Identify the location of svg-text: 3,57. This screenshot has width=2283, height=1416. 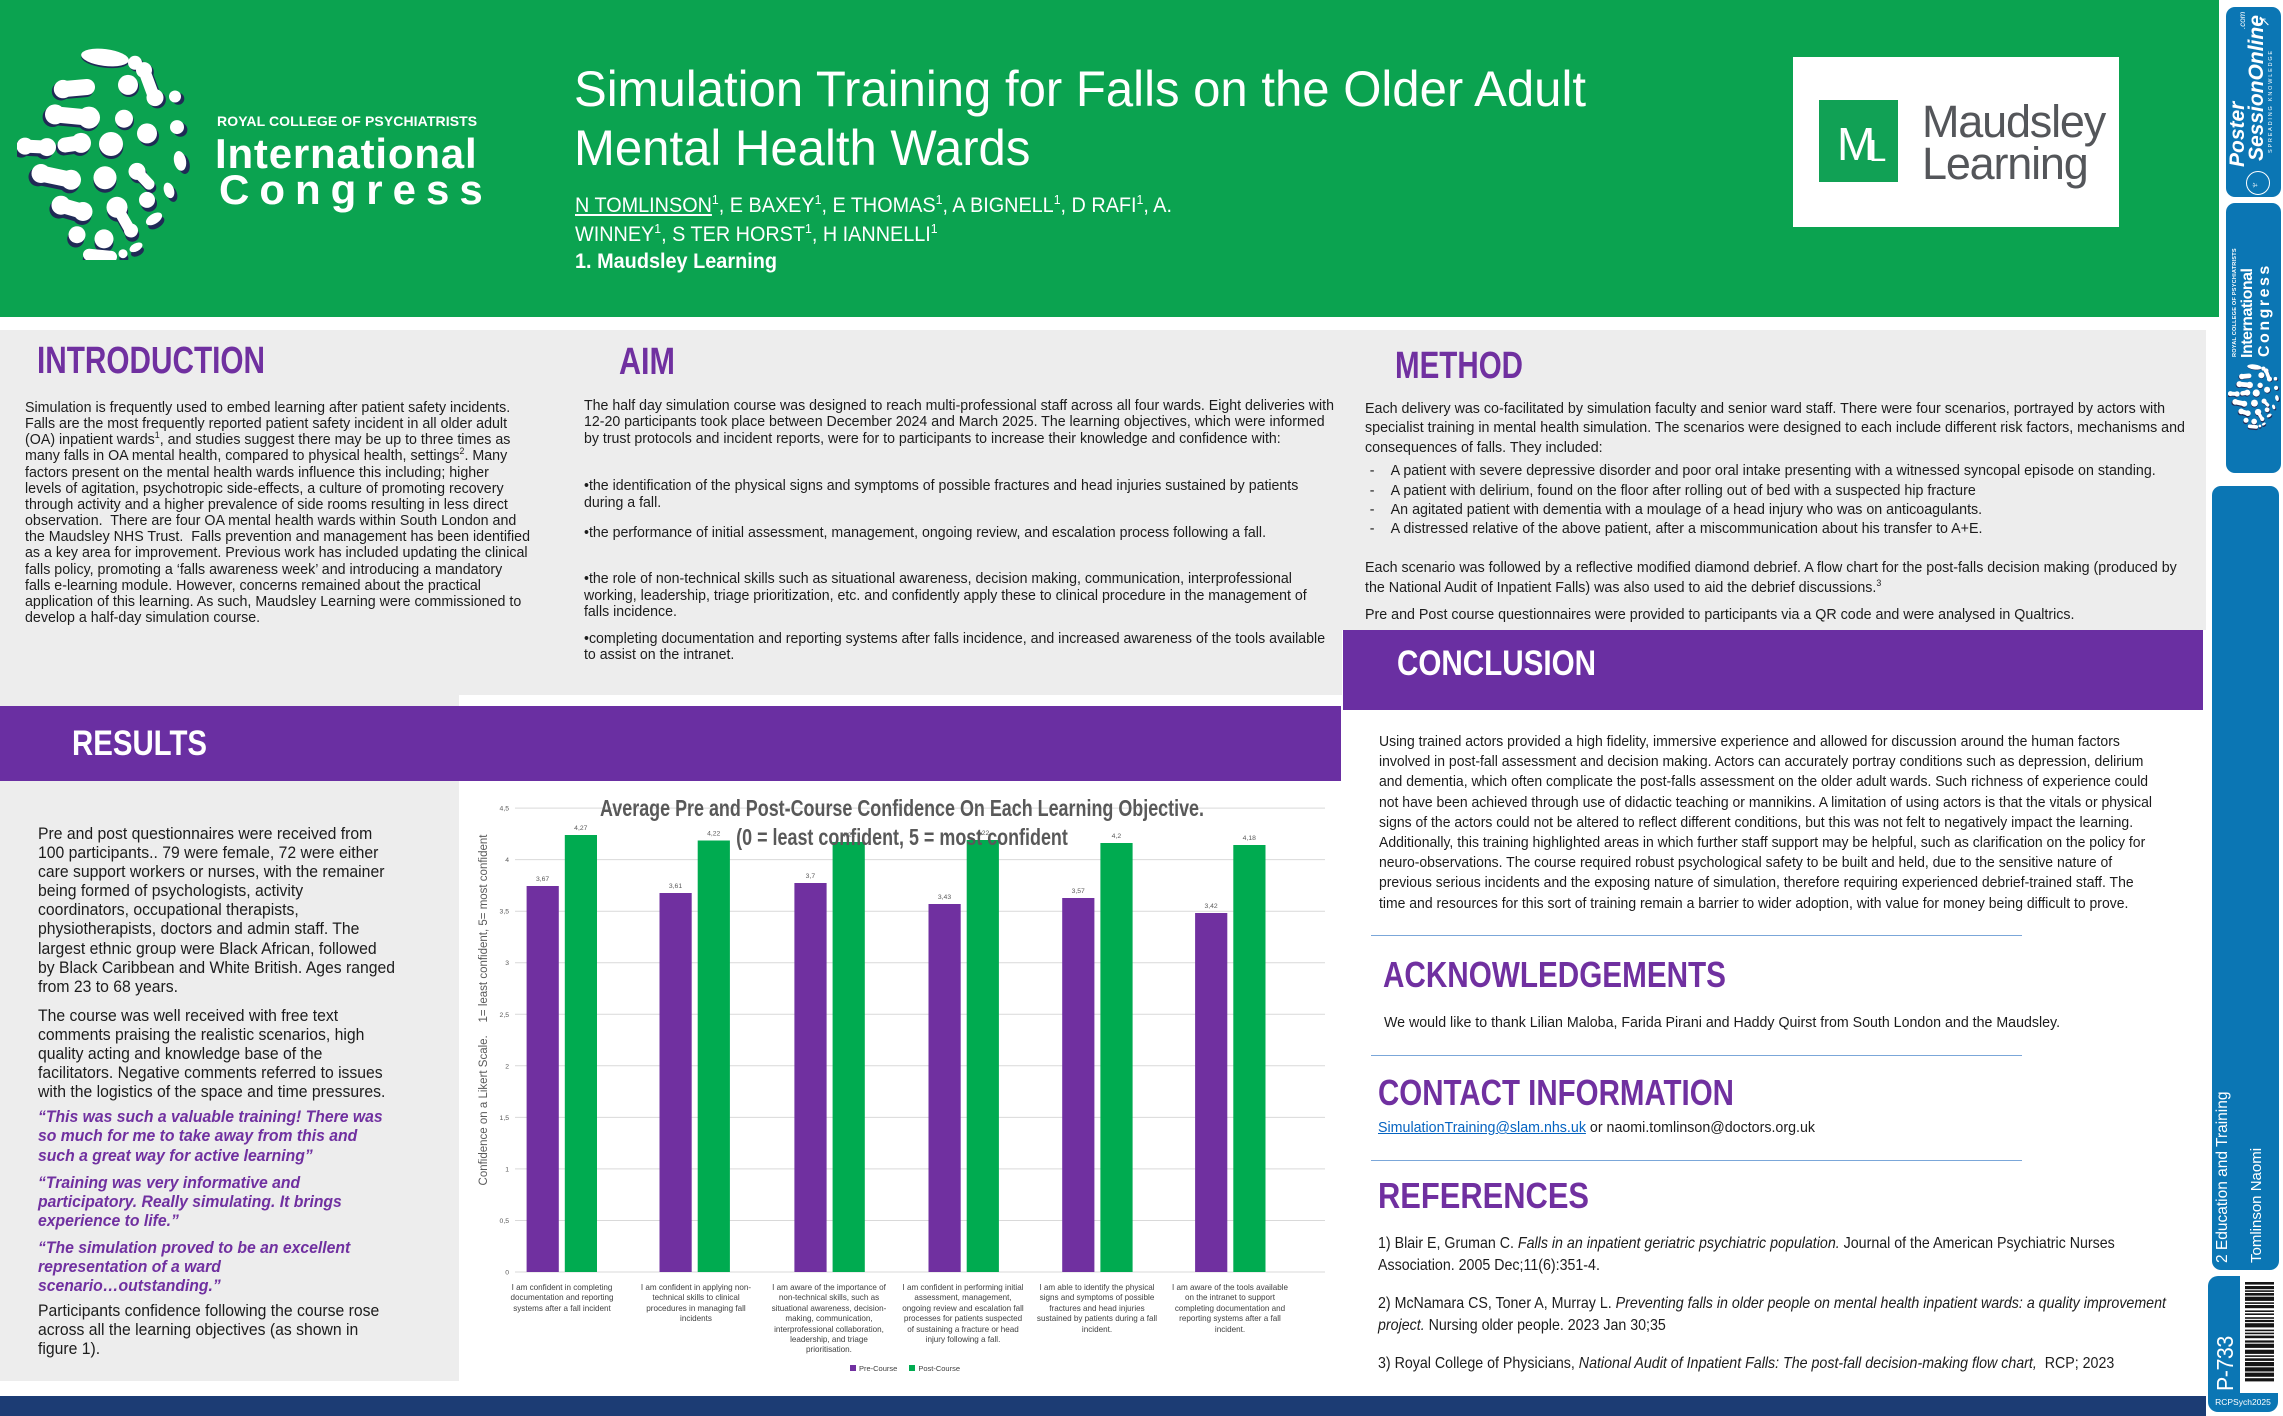
(1078, 891).